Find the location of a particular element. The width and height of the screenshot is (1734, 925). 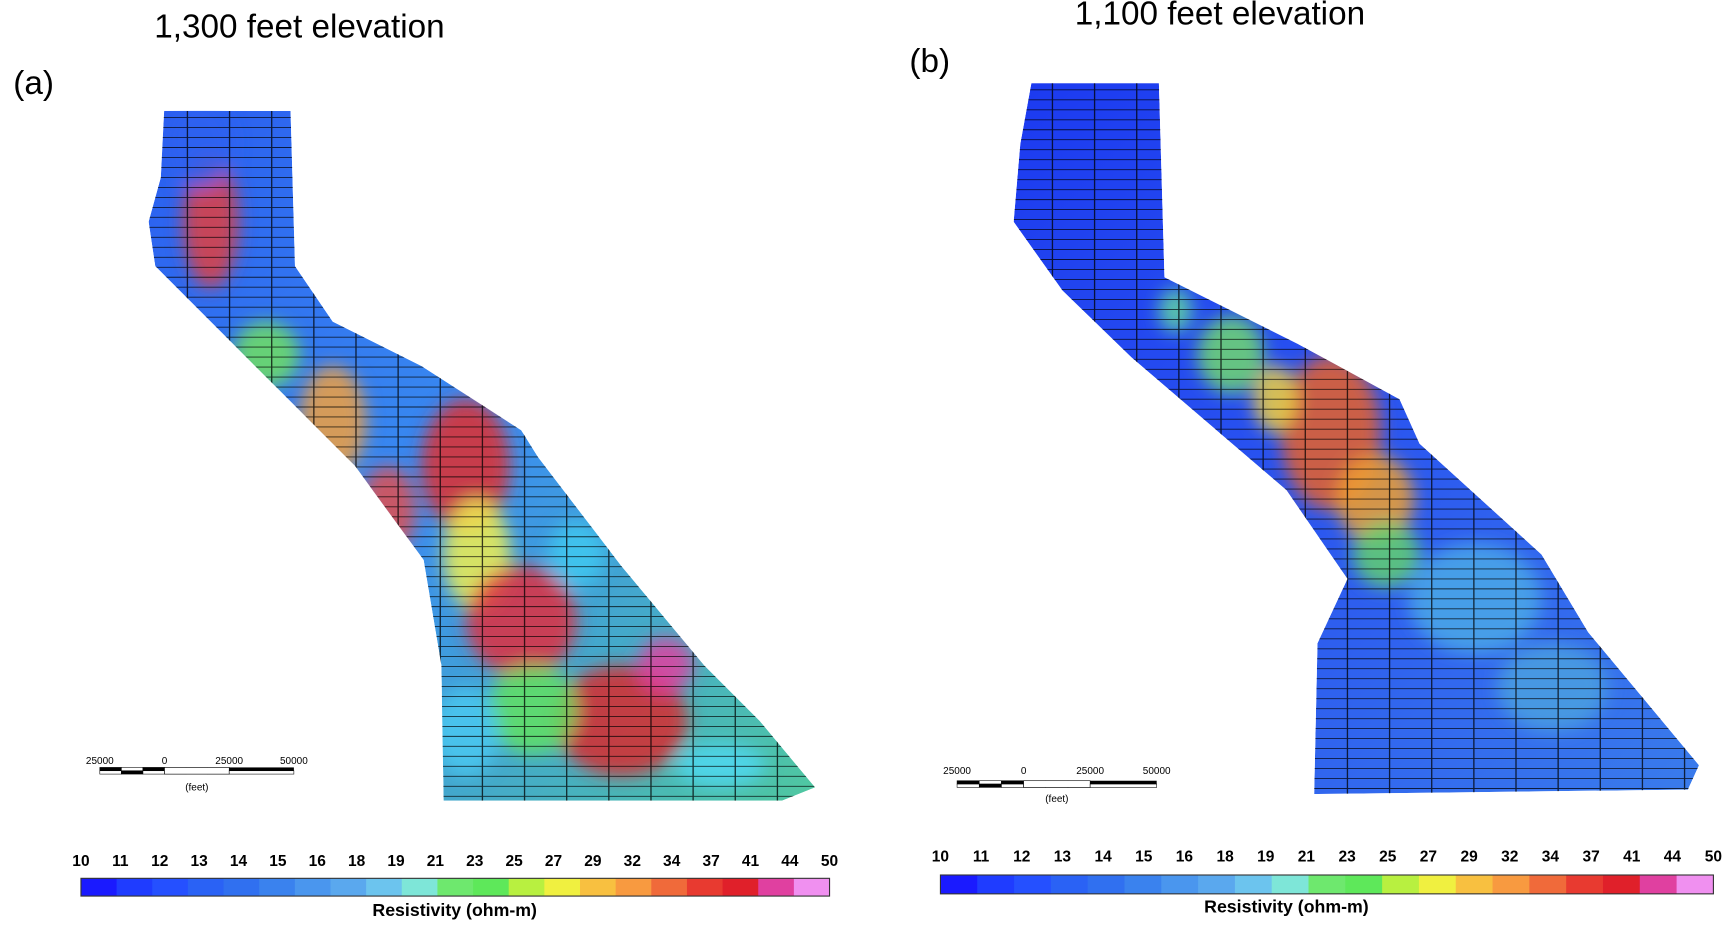

panel-title: 1,300 feet elevation is located at coordinates (299, 27).